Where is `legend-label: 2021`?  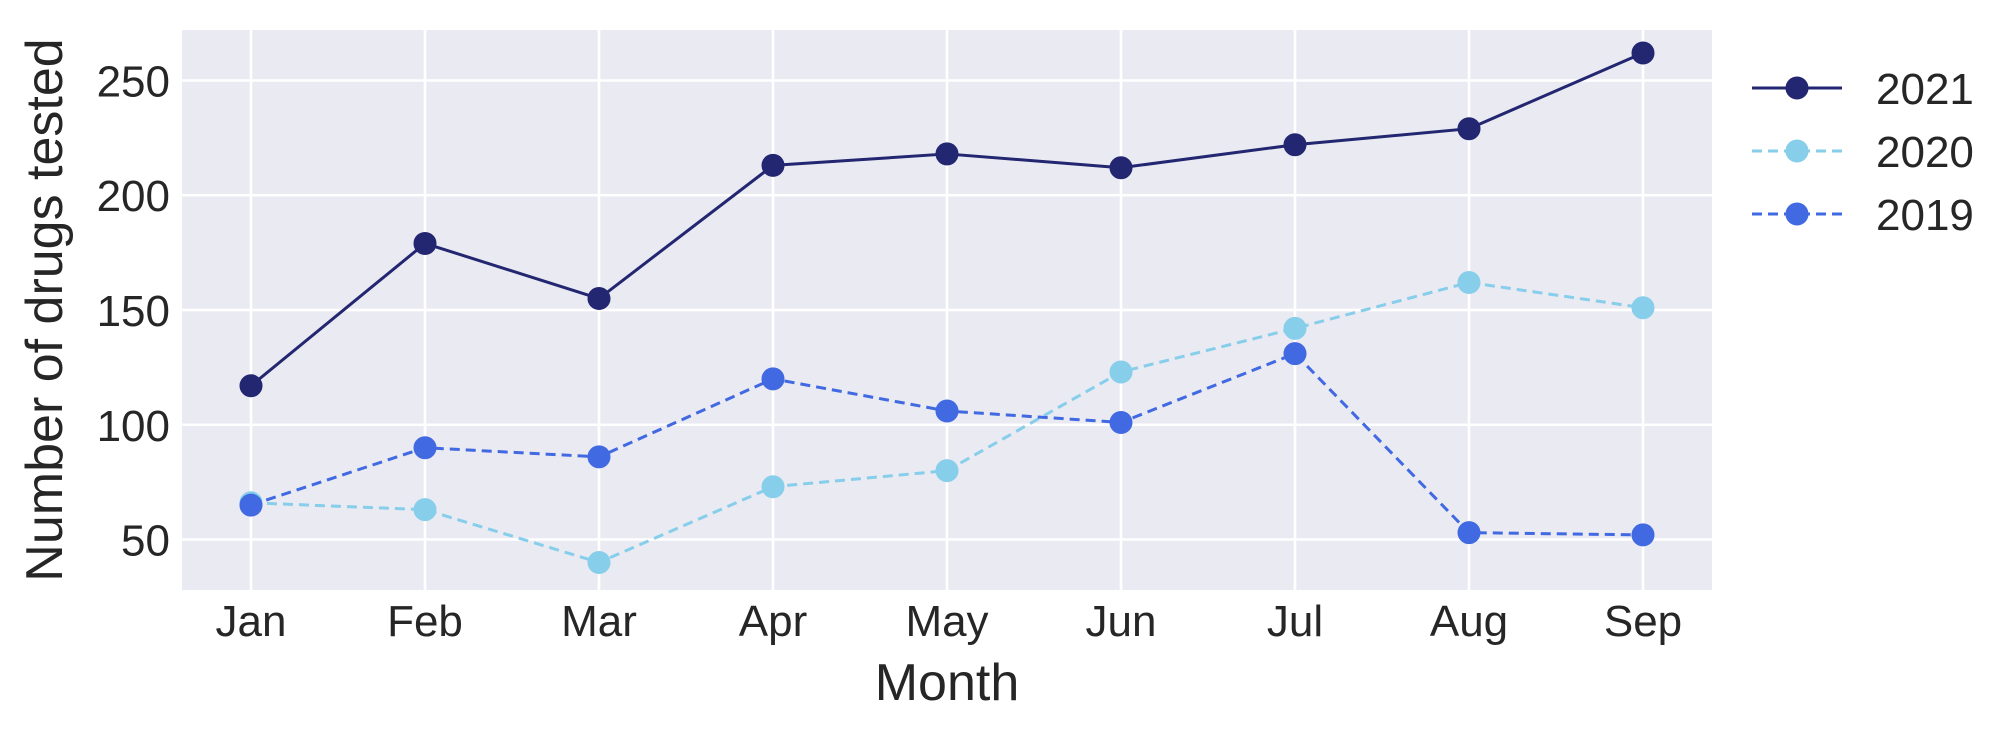 legend-label: 2021 is located at coordinates (1925, 89).